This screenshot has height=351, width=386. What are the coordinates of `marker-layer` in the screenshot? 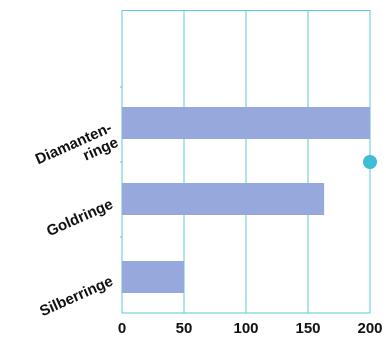 It's located at (370, 162).